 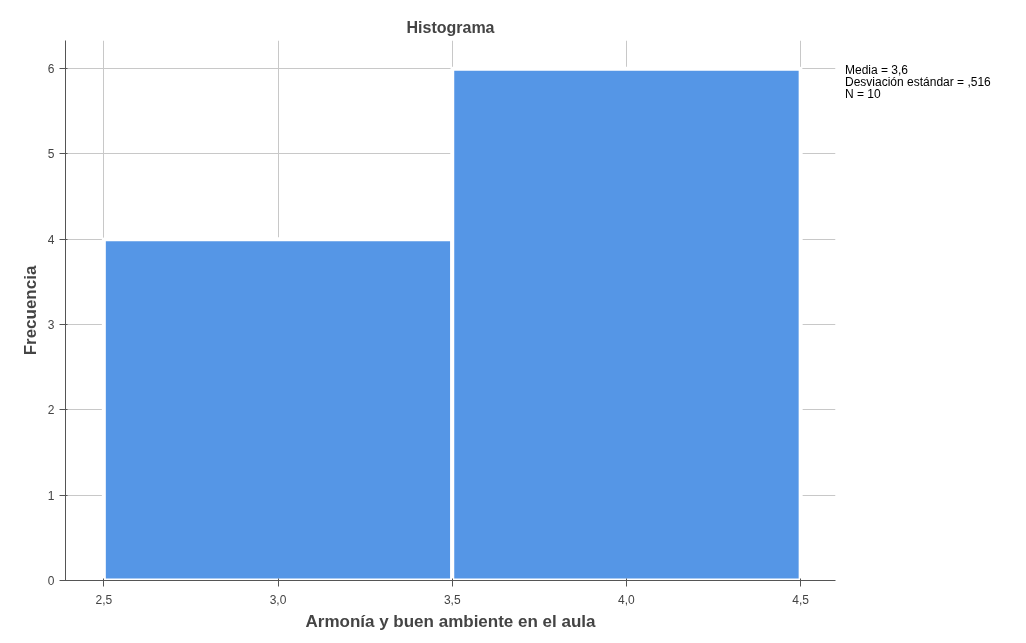 What do you see at coordinates (51, 581) in the screenshot?
I see `y-tick-label: 0` at bounding box center [51, 581].